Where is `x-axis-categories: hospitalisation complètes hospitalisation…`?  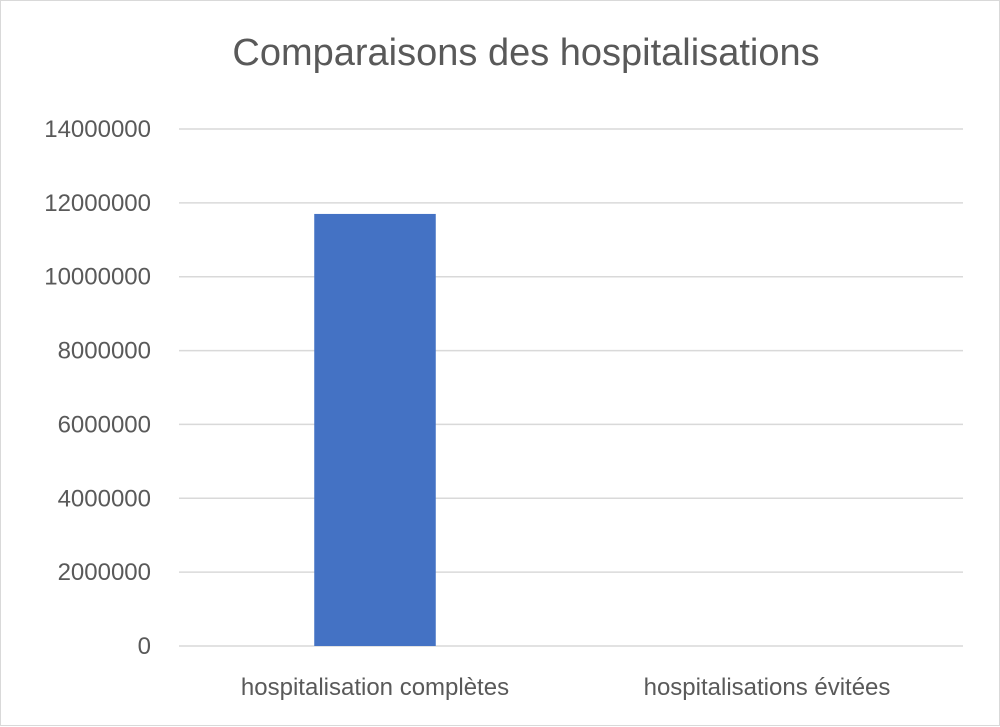 x-axis-categories: hospitalisation complètes hospitalisation… is located at coordinates (565, 687).